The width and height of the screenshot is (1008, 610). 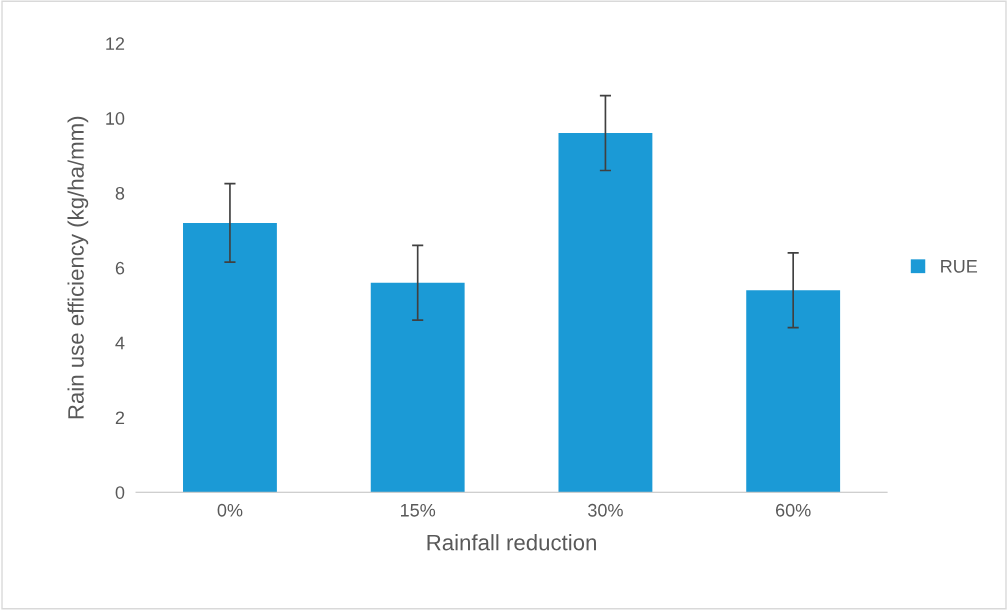 What do you see at coordinates (120, 343) in the screenshot?
I see `y-tick-label: 4` at bounding box center [120, 343].